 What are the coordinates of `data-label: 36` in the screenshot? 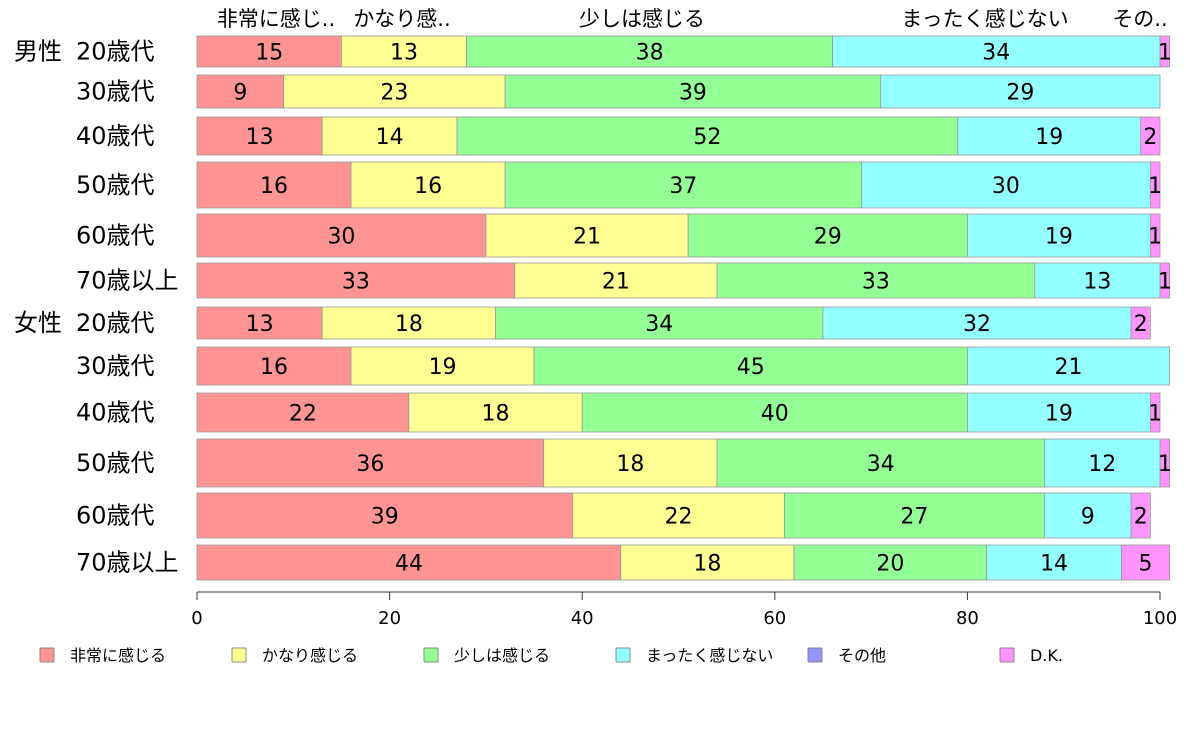 It's located at (370, 464).